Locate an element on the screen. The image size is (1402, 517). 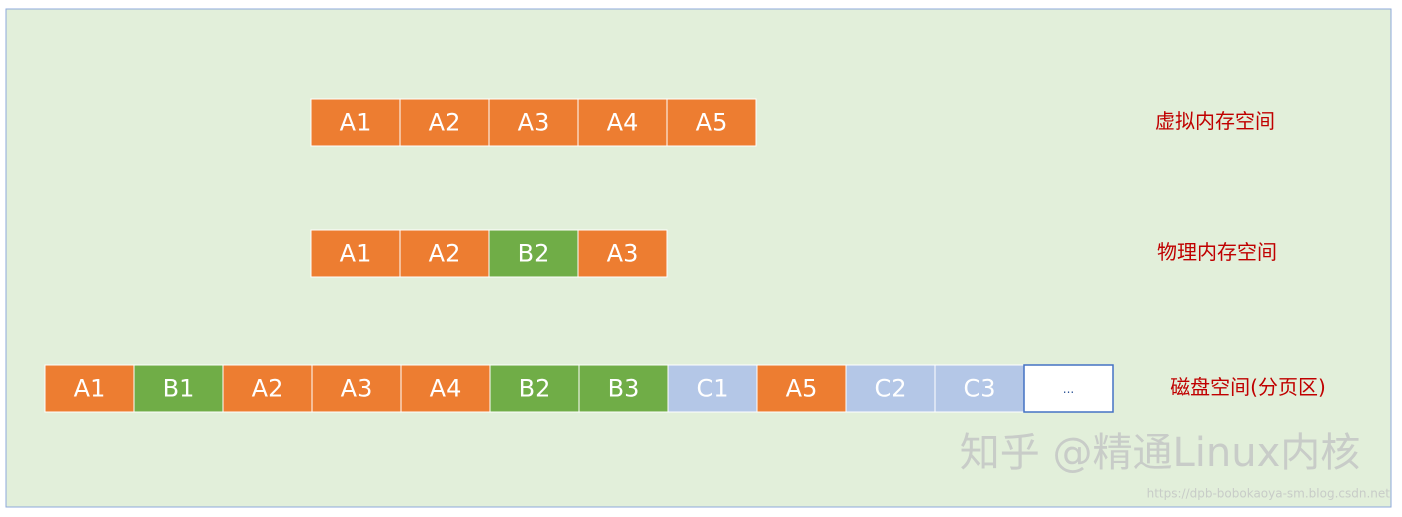
watermark: 知乎 @精通Linux内核 is located at coordinates (1160, 453).